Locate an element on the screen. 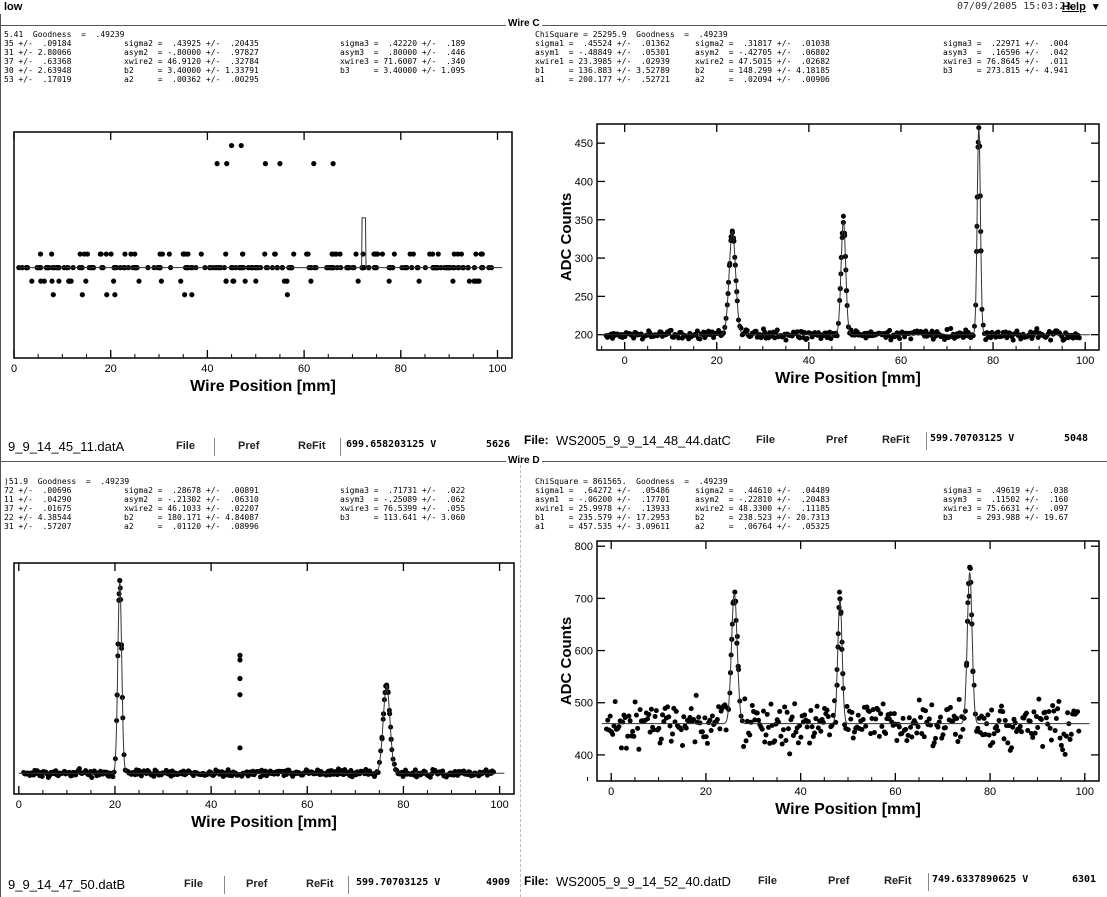  x-tick-label: 0 is located at coordinates (625, 361).